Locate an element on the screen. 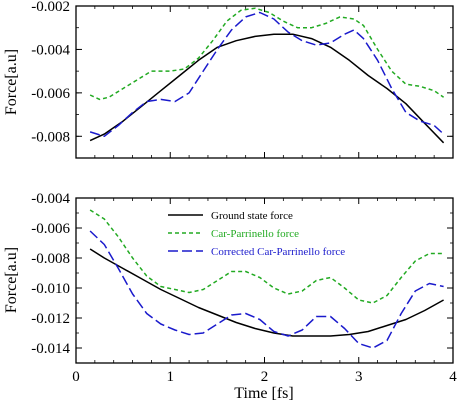 The height and width of the screenshot is (406, 463). bottom-ytick-label: -0.004 is located at coordinates (50, 199).